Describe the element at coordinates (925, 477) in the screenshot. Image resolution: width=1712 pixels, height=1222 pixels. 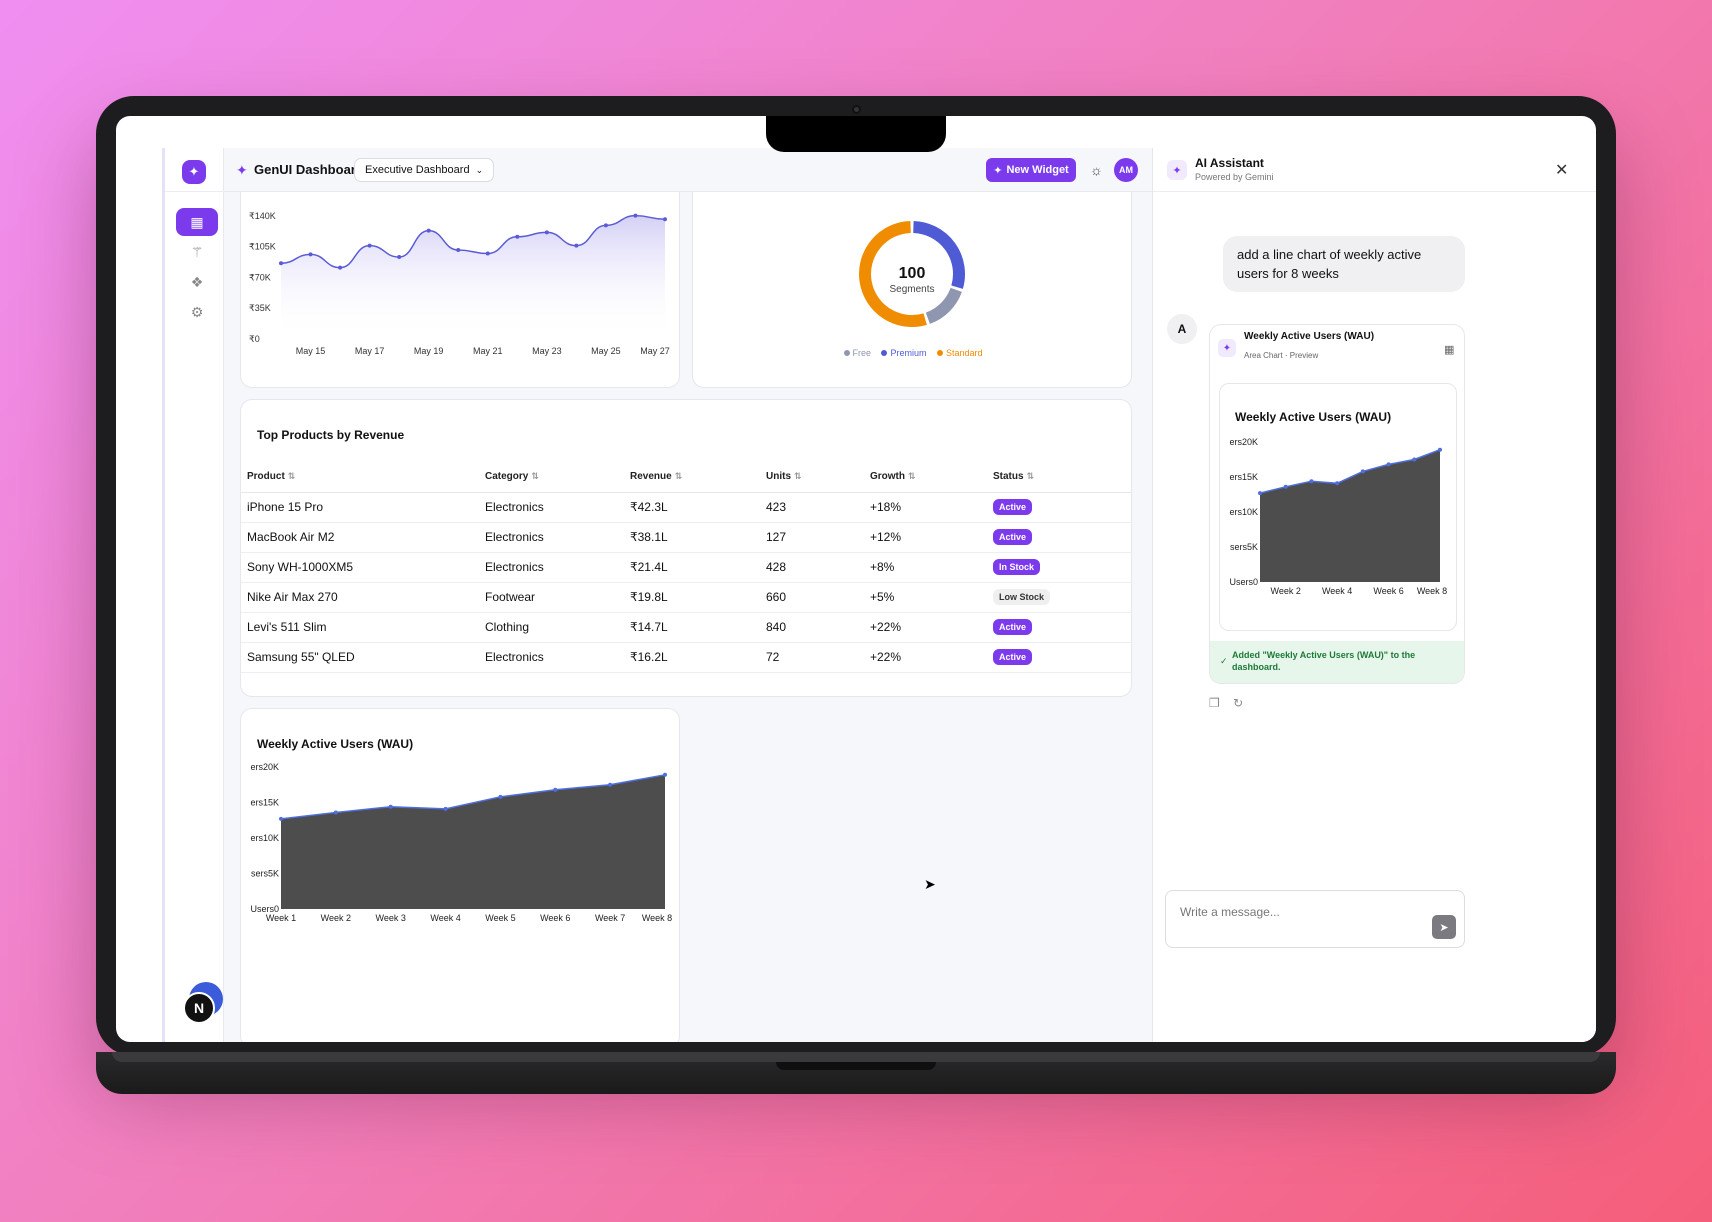
I see `column-header-growth: Growth ⇅` at that location.